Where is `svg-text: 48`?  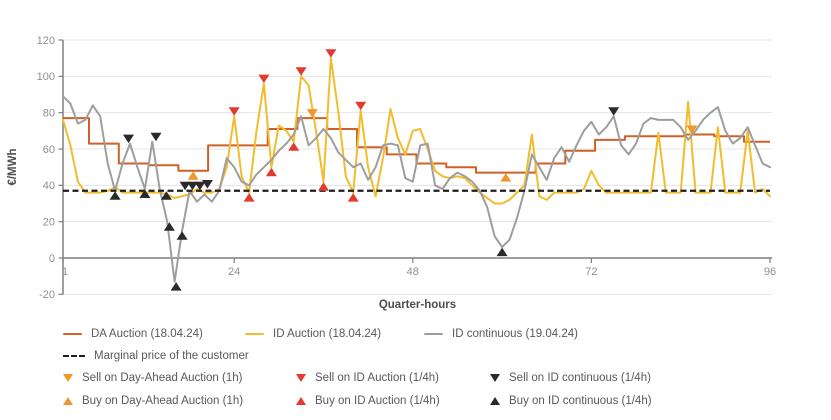 svg-text: 48 is located at coordinates (413, 272).